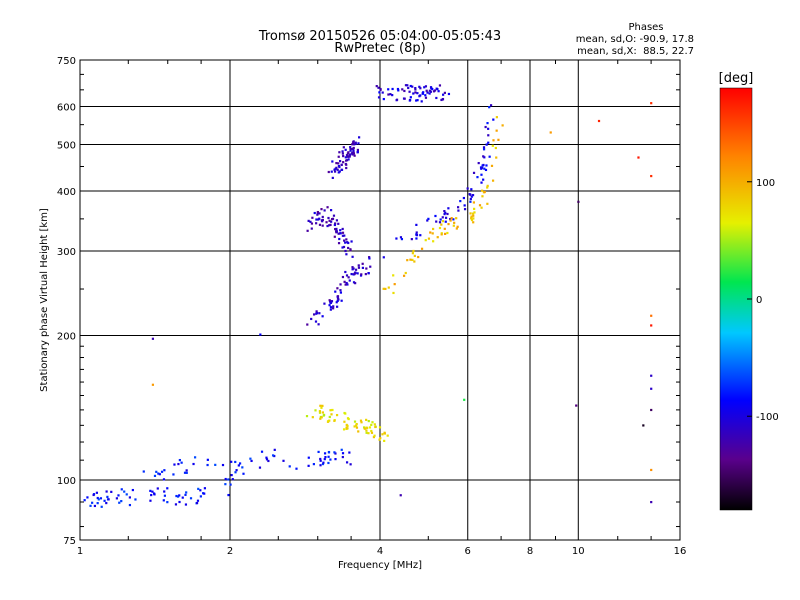 Image resolution: width=800 pixels, height=600 pixels. I want to click on x-tick-label: 8, so click(530, 551).